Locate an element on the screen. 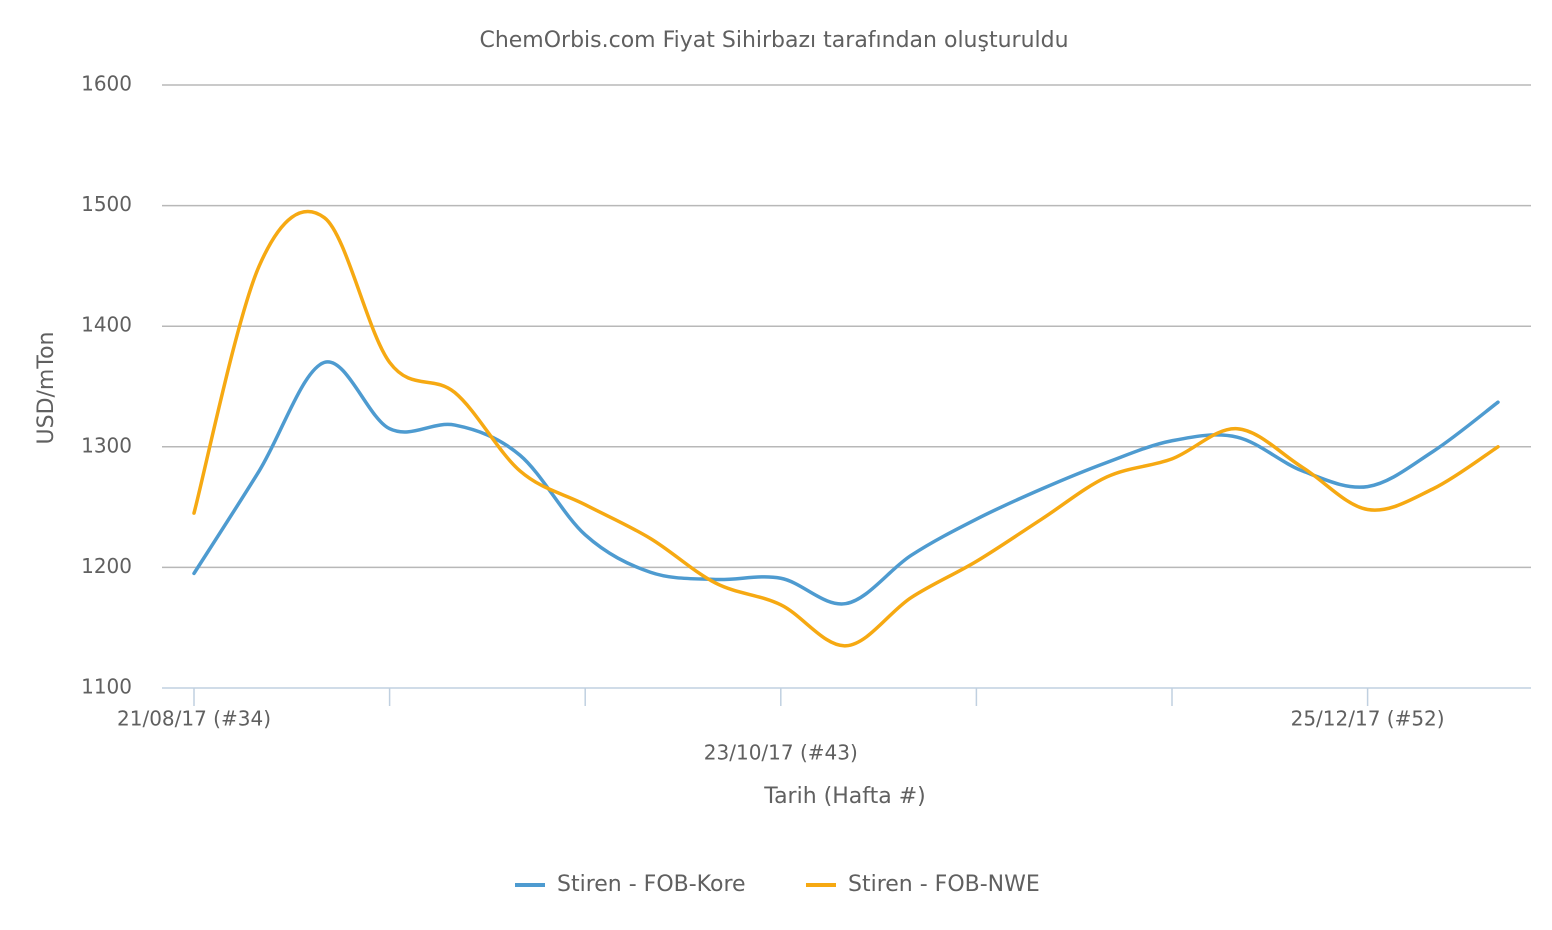 The image size is (1552, 930). legend-label: Stiren - FOB-NWE is located at coordinates (944, 884).